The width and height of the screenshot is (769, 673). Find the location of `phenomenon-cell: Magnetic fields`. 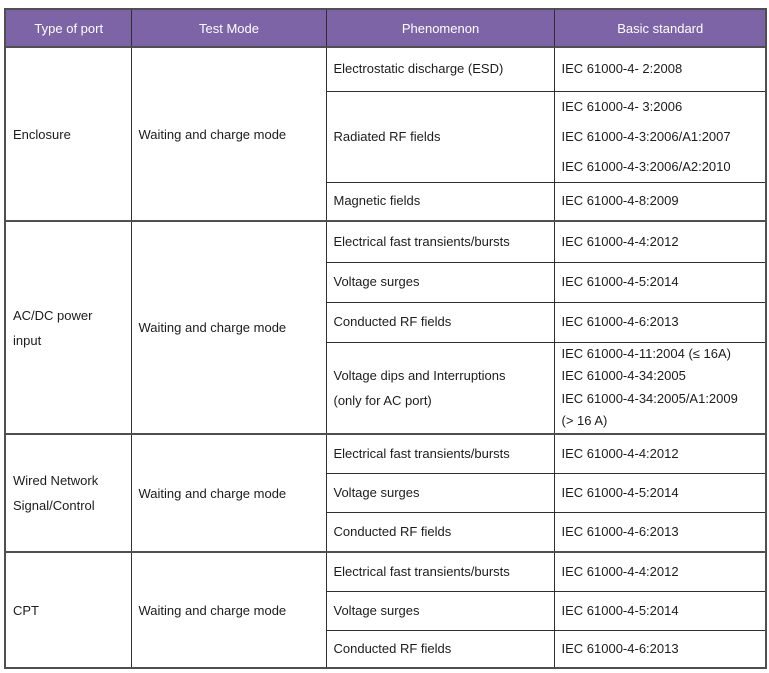

phenomenon-cell: Magnetic fields is located at coordinates (440, 201).